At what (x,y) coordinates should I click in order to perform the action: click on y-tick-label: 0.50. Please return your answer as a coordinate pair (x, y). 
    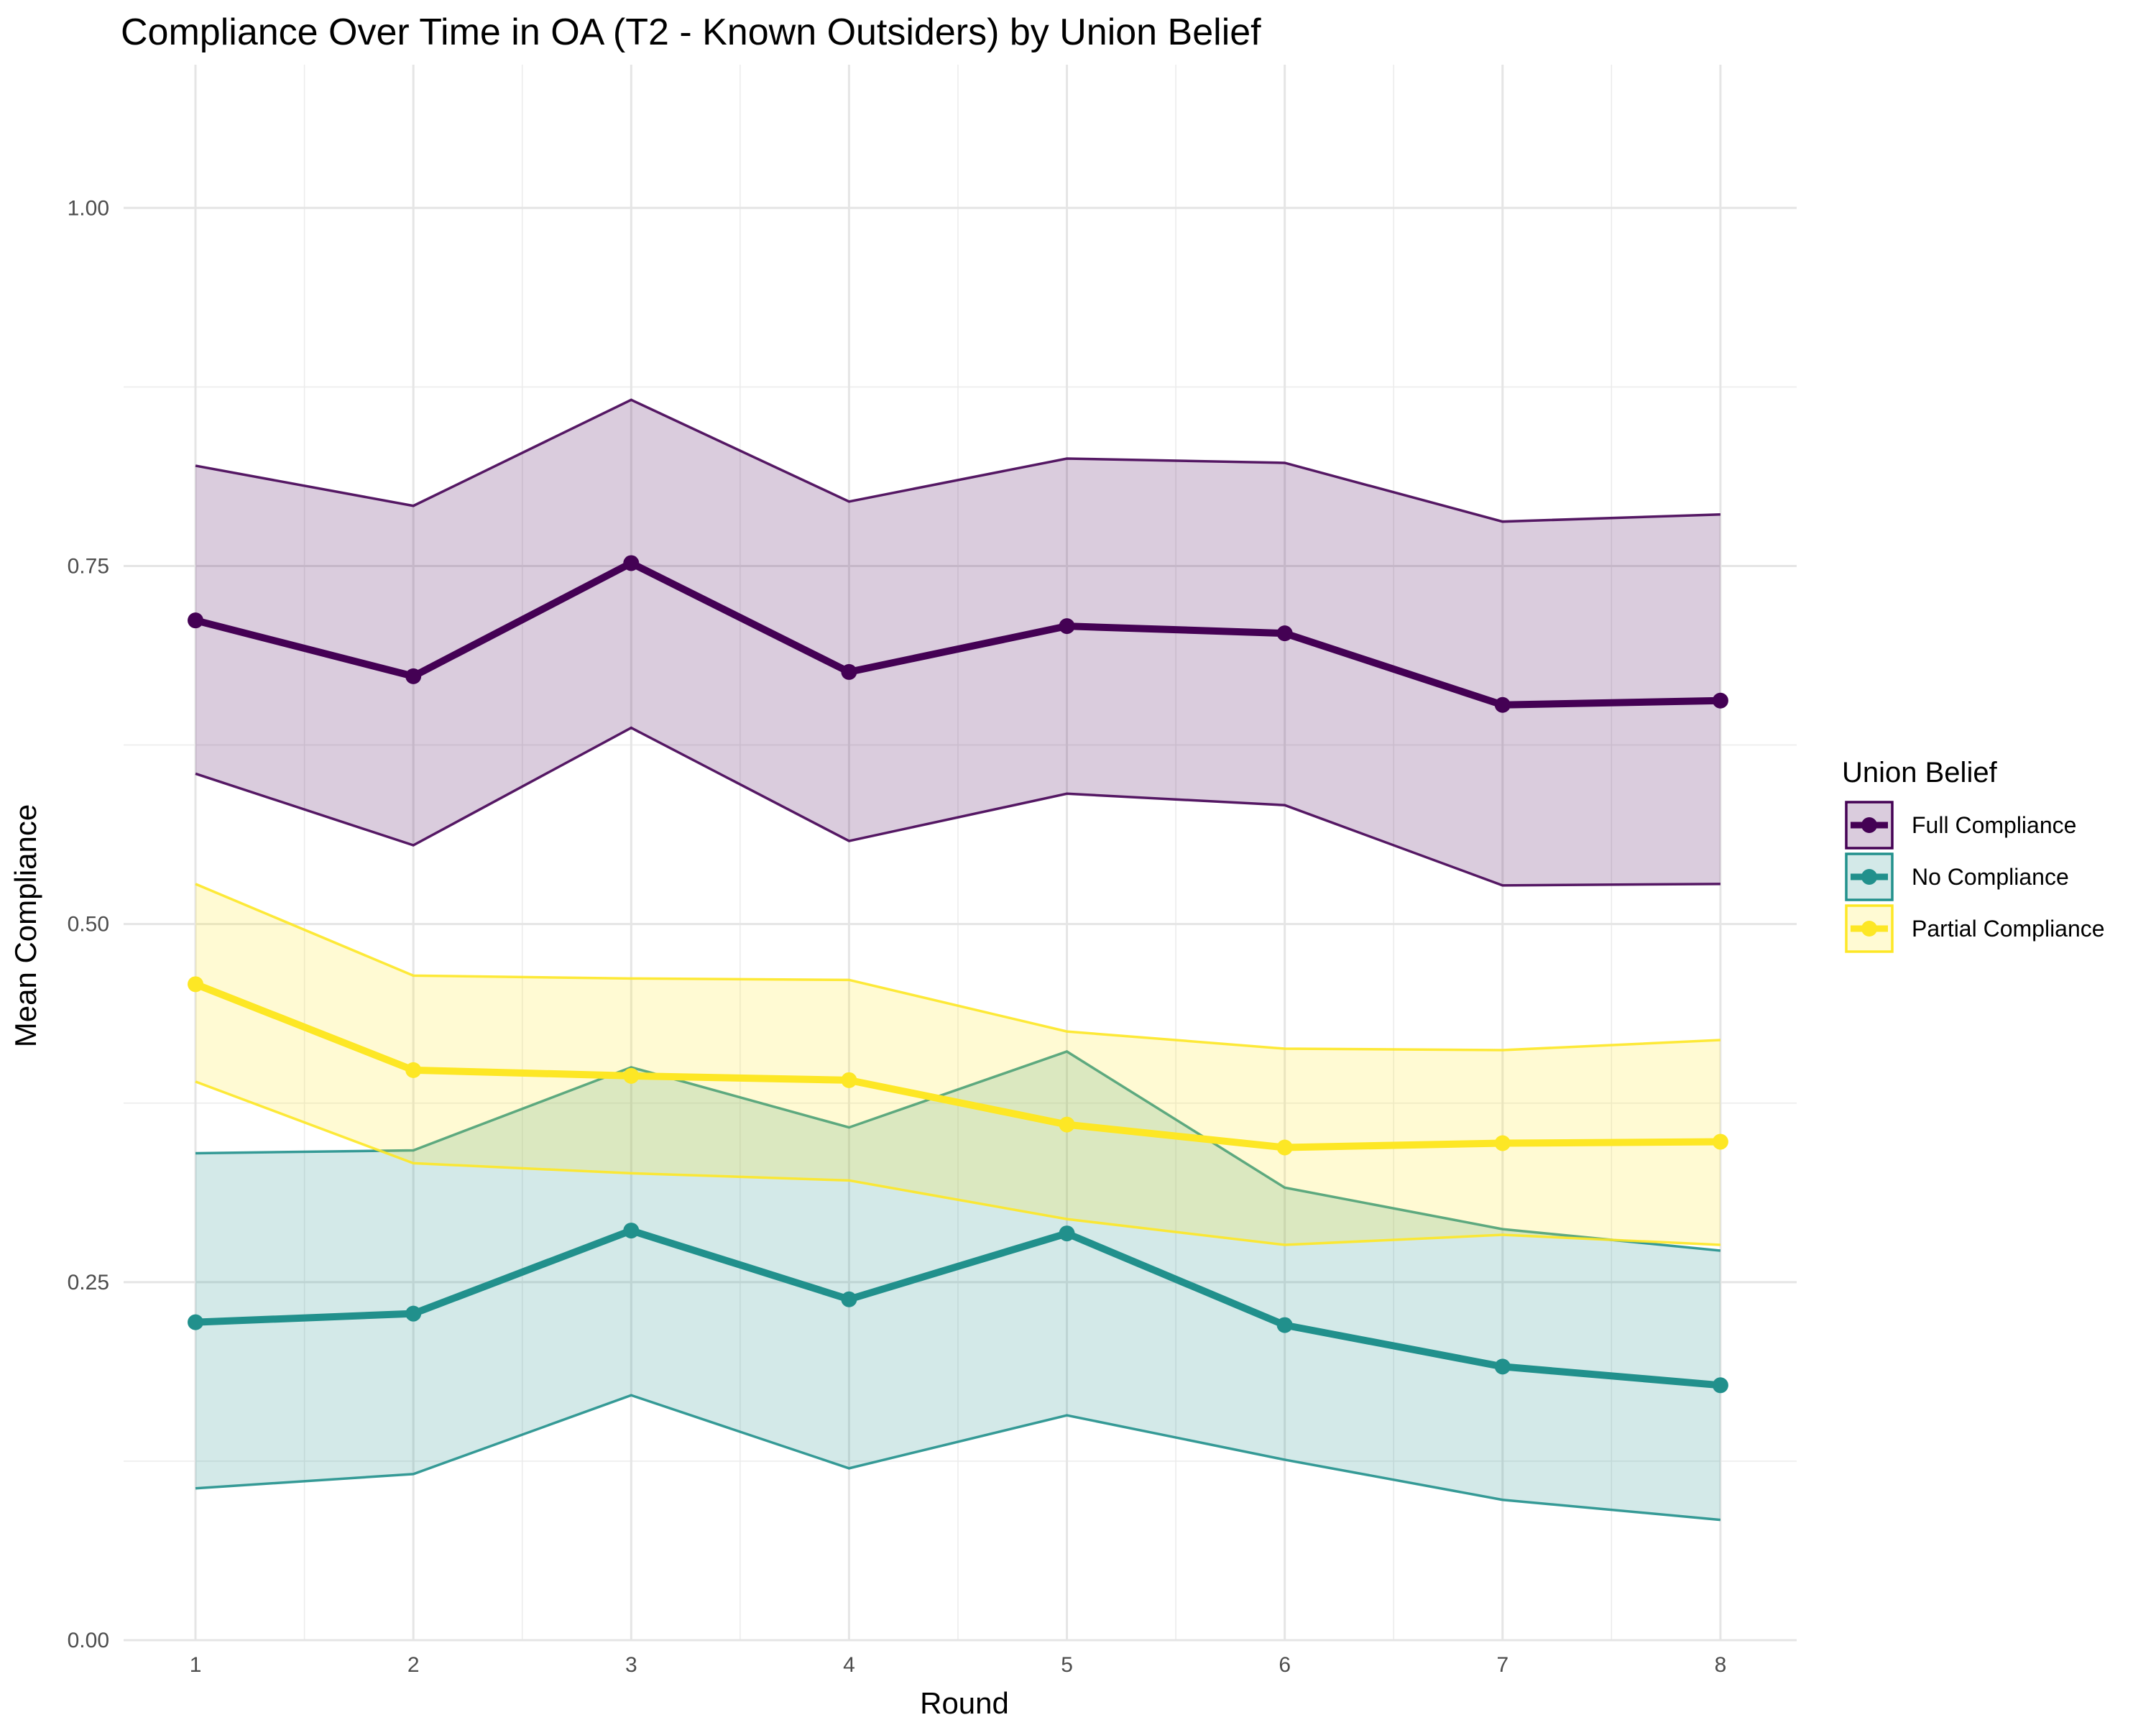
    Looking at the image, I should click on (88, 925).